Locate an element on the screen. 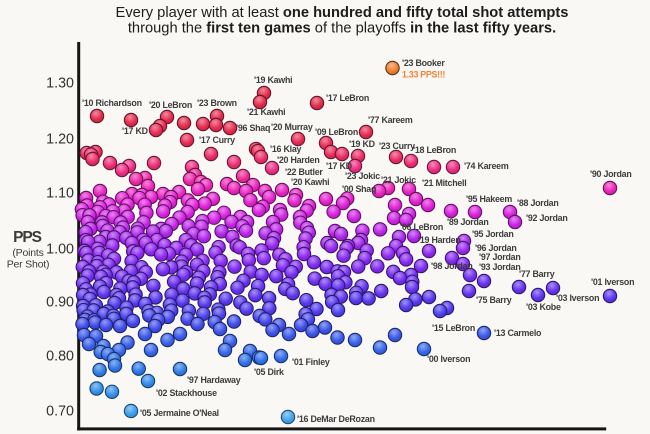 Image resolution: width=650 pixels, height=434 pixels. svg-text: '96 Jordan is located at coordinates (496, 248).